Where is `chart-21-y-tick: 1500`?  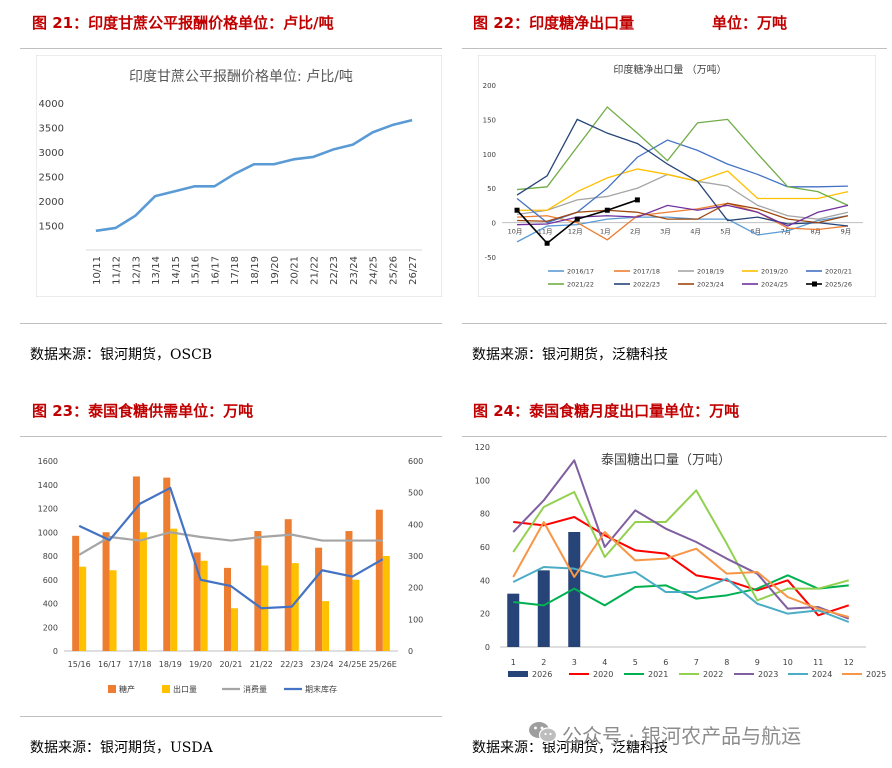
chart-21-y-tick: 1500 is located at coordinates (51, 227).